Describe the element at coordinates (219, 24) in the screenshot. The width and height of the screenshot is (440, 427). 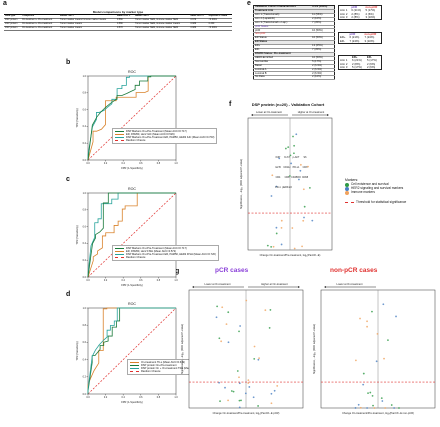
I see `table-cell: 0.339` at that location.